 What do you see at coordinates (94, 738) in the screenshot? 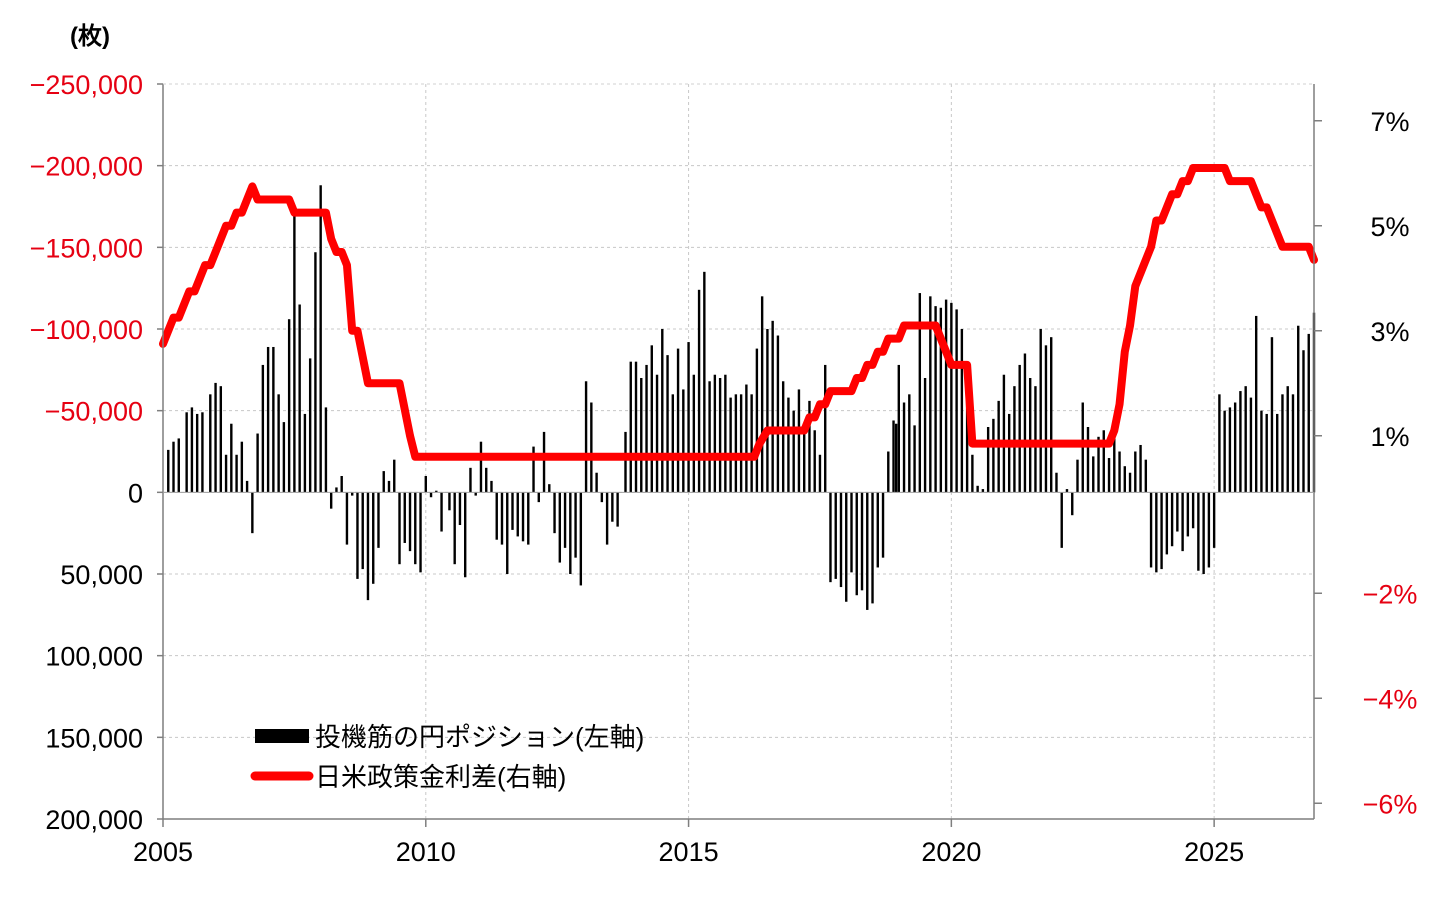
I see `left-tick-label: 150,000` at bounding box center [94, 738].